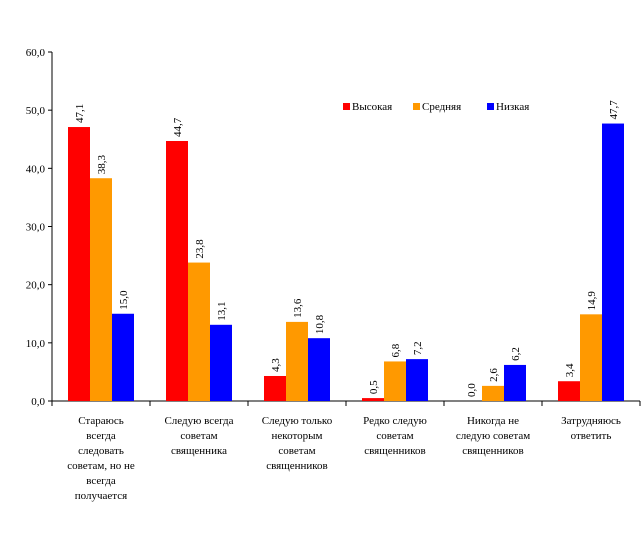  I want to click on category-label-line: советам, но не, so click(101, 466).